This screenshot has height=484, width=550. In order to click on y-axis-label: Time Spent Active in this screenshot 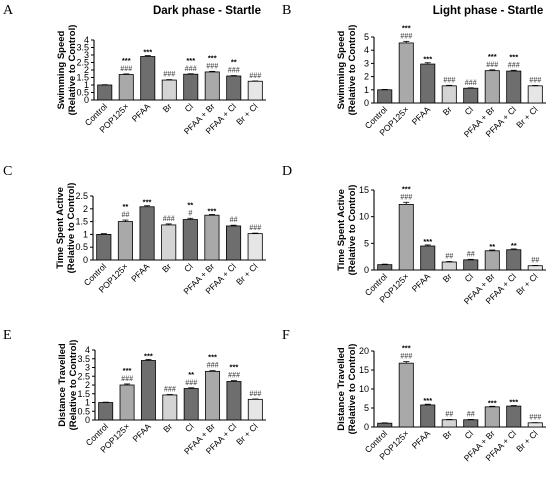, I will do `click(60, 228)`.